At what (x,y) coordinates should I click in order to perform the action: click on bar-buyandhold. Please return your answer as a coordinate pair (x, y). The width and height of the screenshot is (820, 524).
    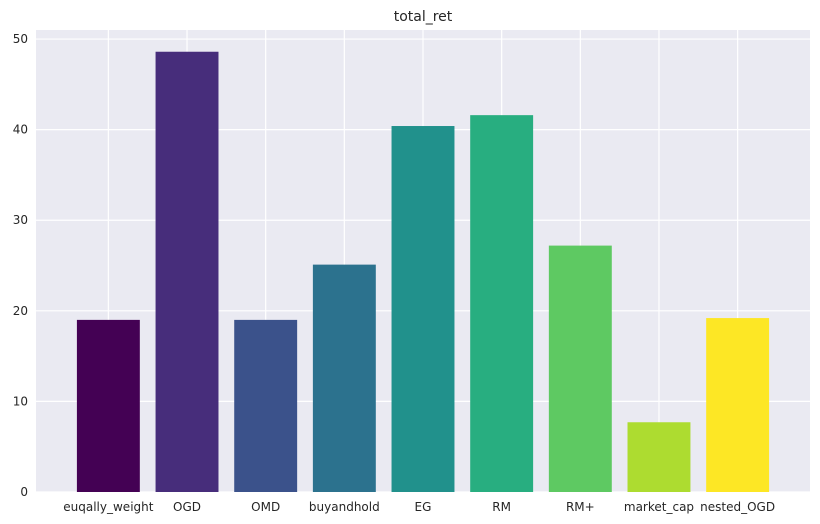
    Looking at the image, I should click on (344, 378).